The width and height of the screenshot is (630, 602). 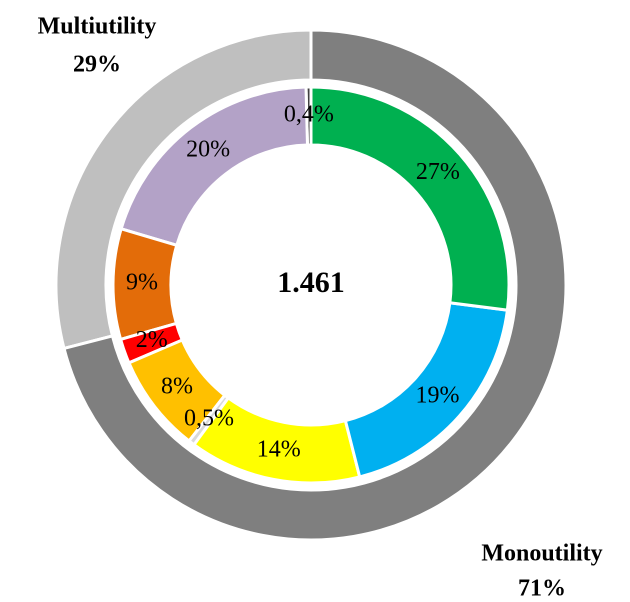 What do you see at coordinates (142, 283) in the screenshot?
I see `data-label: 9%` at bounding box center [142, 283].